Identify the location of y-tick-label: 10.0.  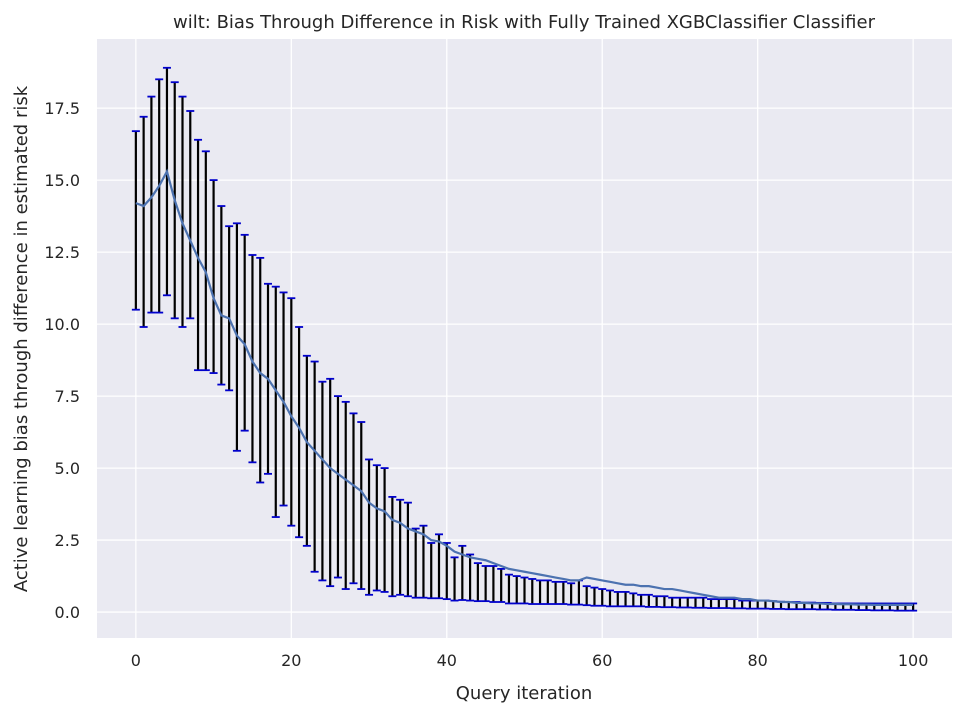
(62, 324).